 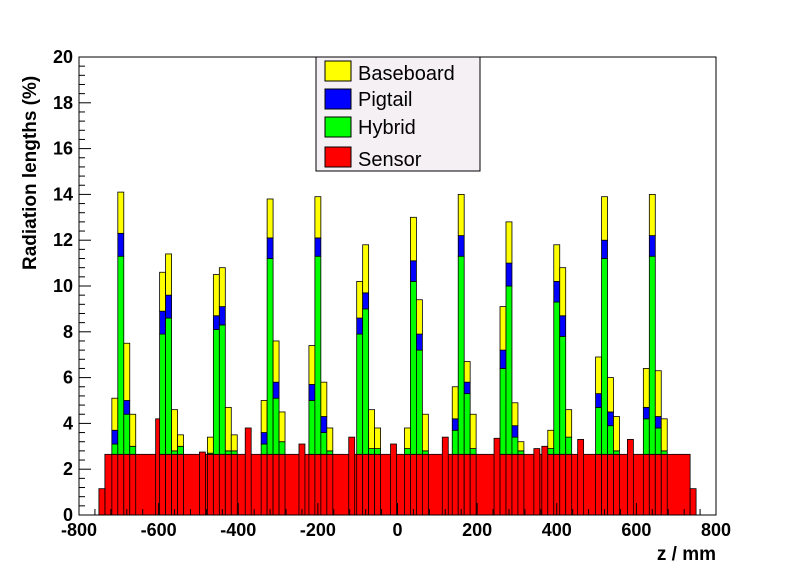 I want to click on y-tick-label: 18, so click(x=63, y=103).